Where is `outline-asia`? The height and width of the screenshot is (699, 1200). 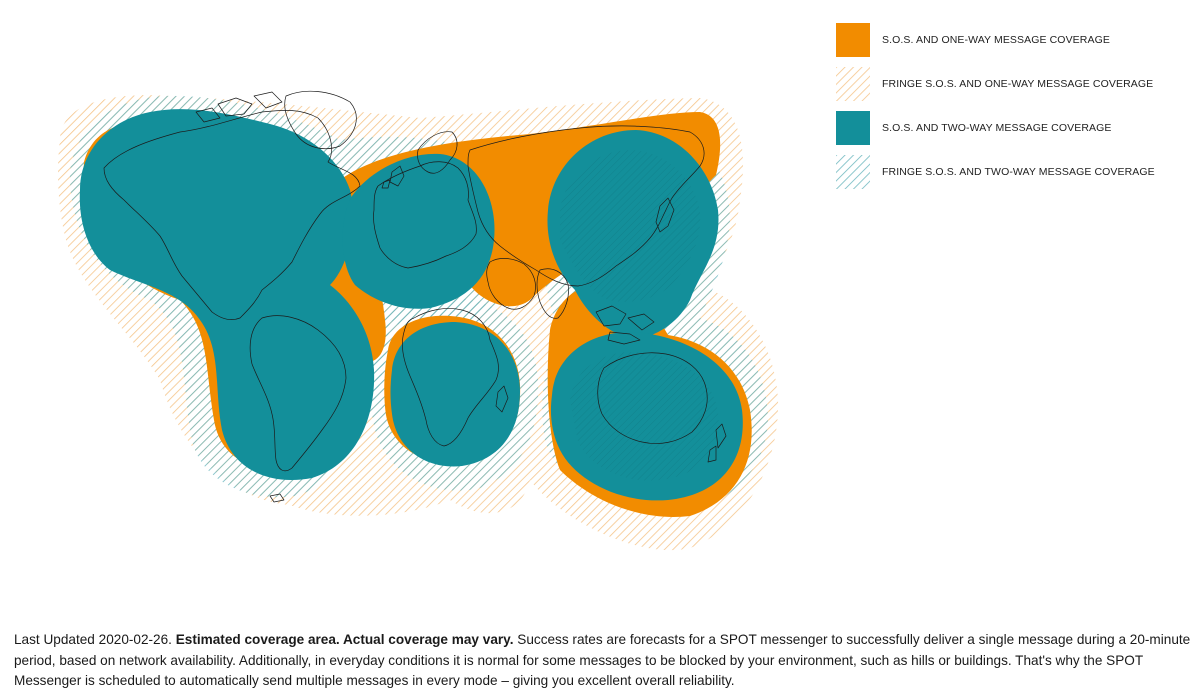 outline-asia is located at coordinates (586, 206).